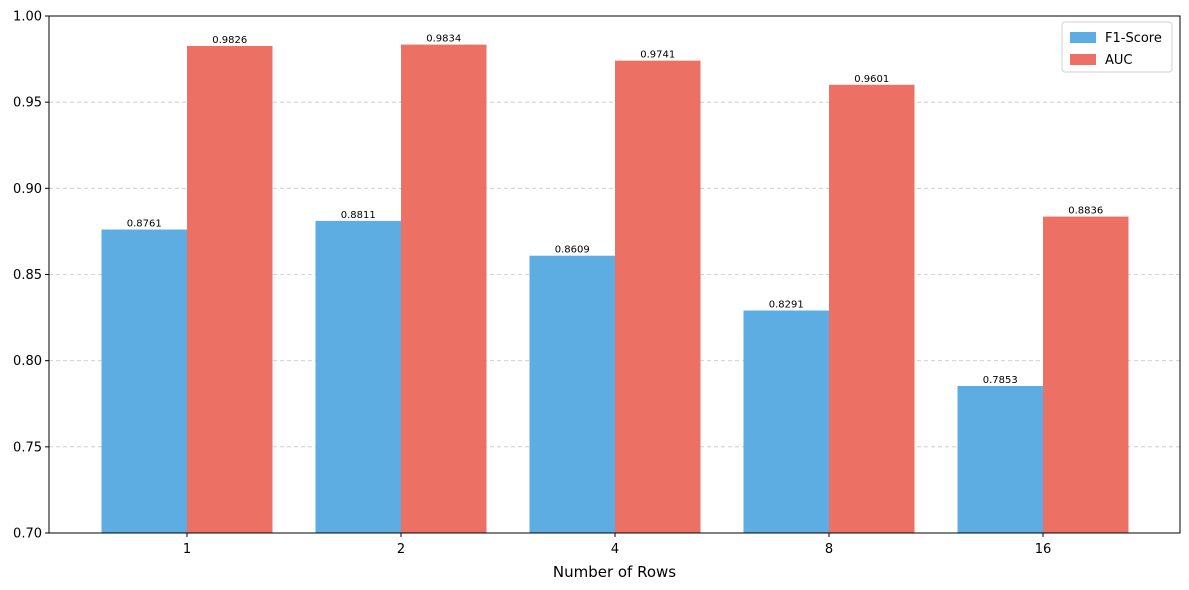 Image resolution: width=1189 pixels, height=590 pixels. I want to click on x-tick-label: 2, so click(401, 549).